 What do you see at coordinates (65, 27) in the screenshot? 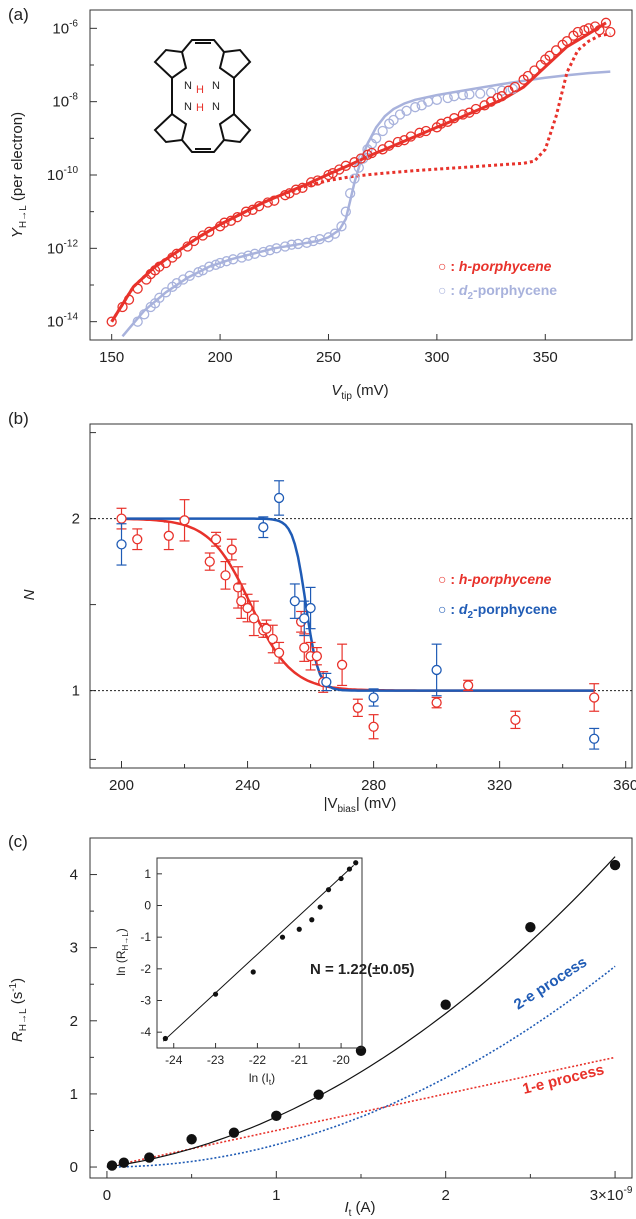
I see `a-ytick-label: 10-6` at bounding box center [65, 27].